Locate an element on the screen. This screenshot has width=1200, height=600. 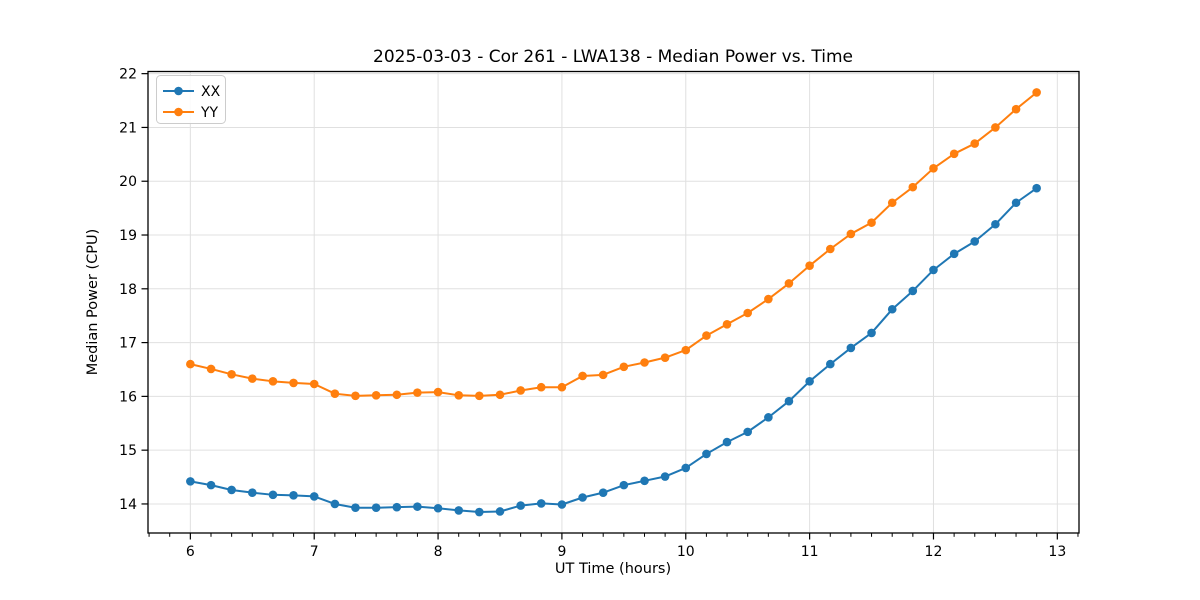
y-tick-label: 20 is located at coordinates (128, 182).